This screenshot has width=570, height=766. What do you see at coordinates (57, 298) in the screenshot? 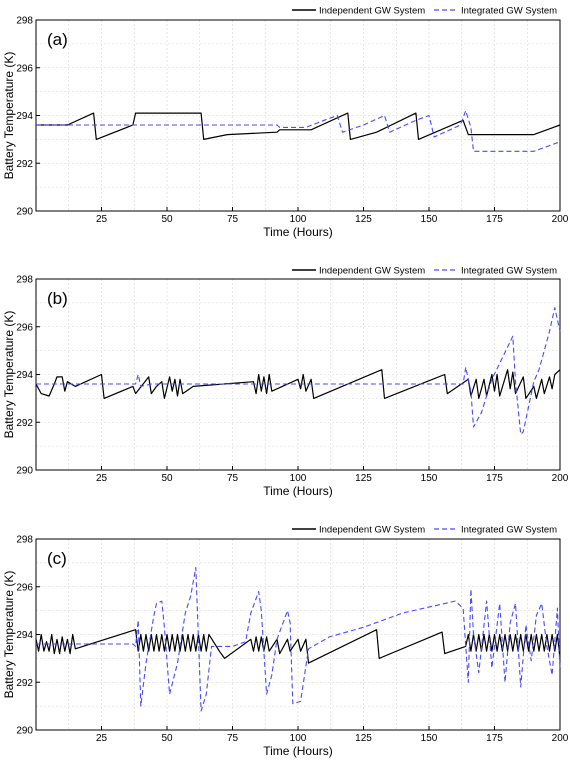
I see `panel-label: (b)` at bounding box center [57, 298].